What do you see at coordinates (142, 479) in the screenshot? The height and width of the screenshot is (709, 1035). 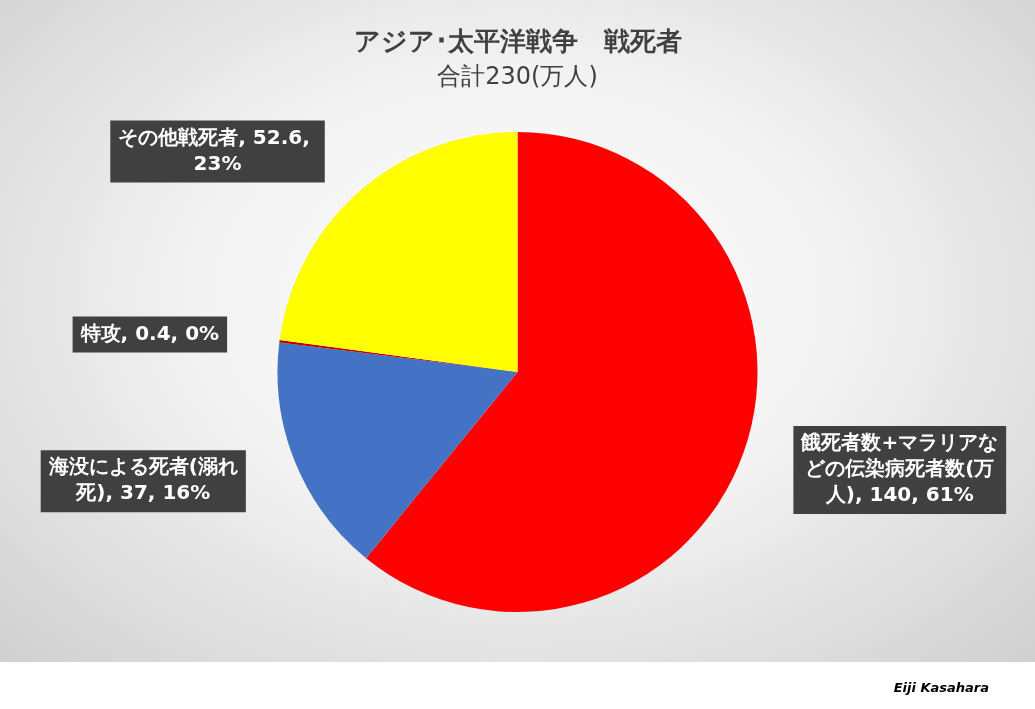 I see `slice-label: 海没による死者(溺れ死), 37, 16%` at bounding box center [142, 479].